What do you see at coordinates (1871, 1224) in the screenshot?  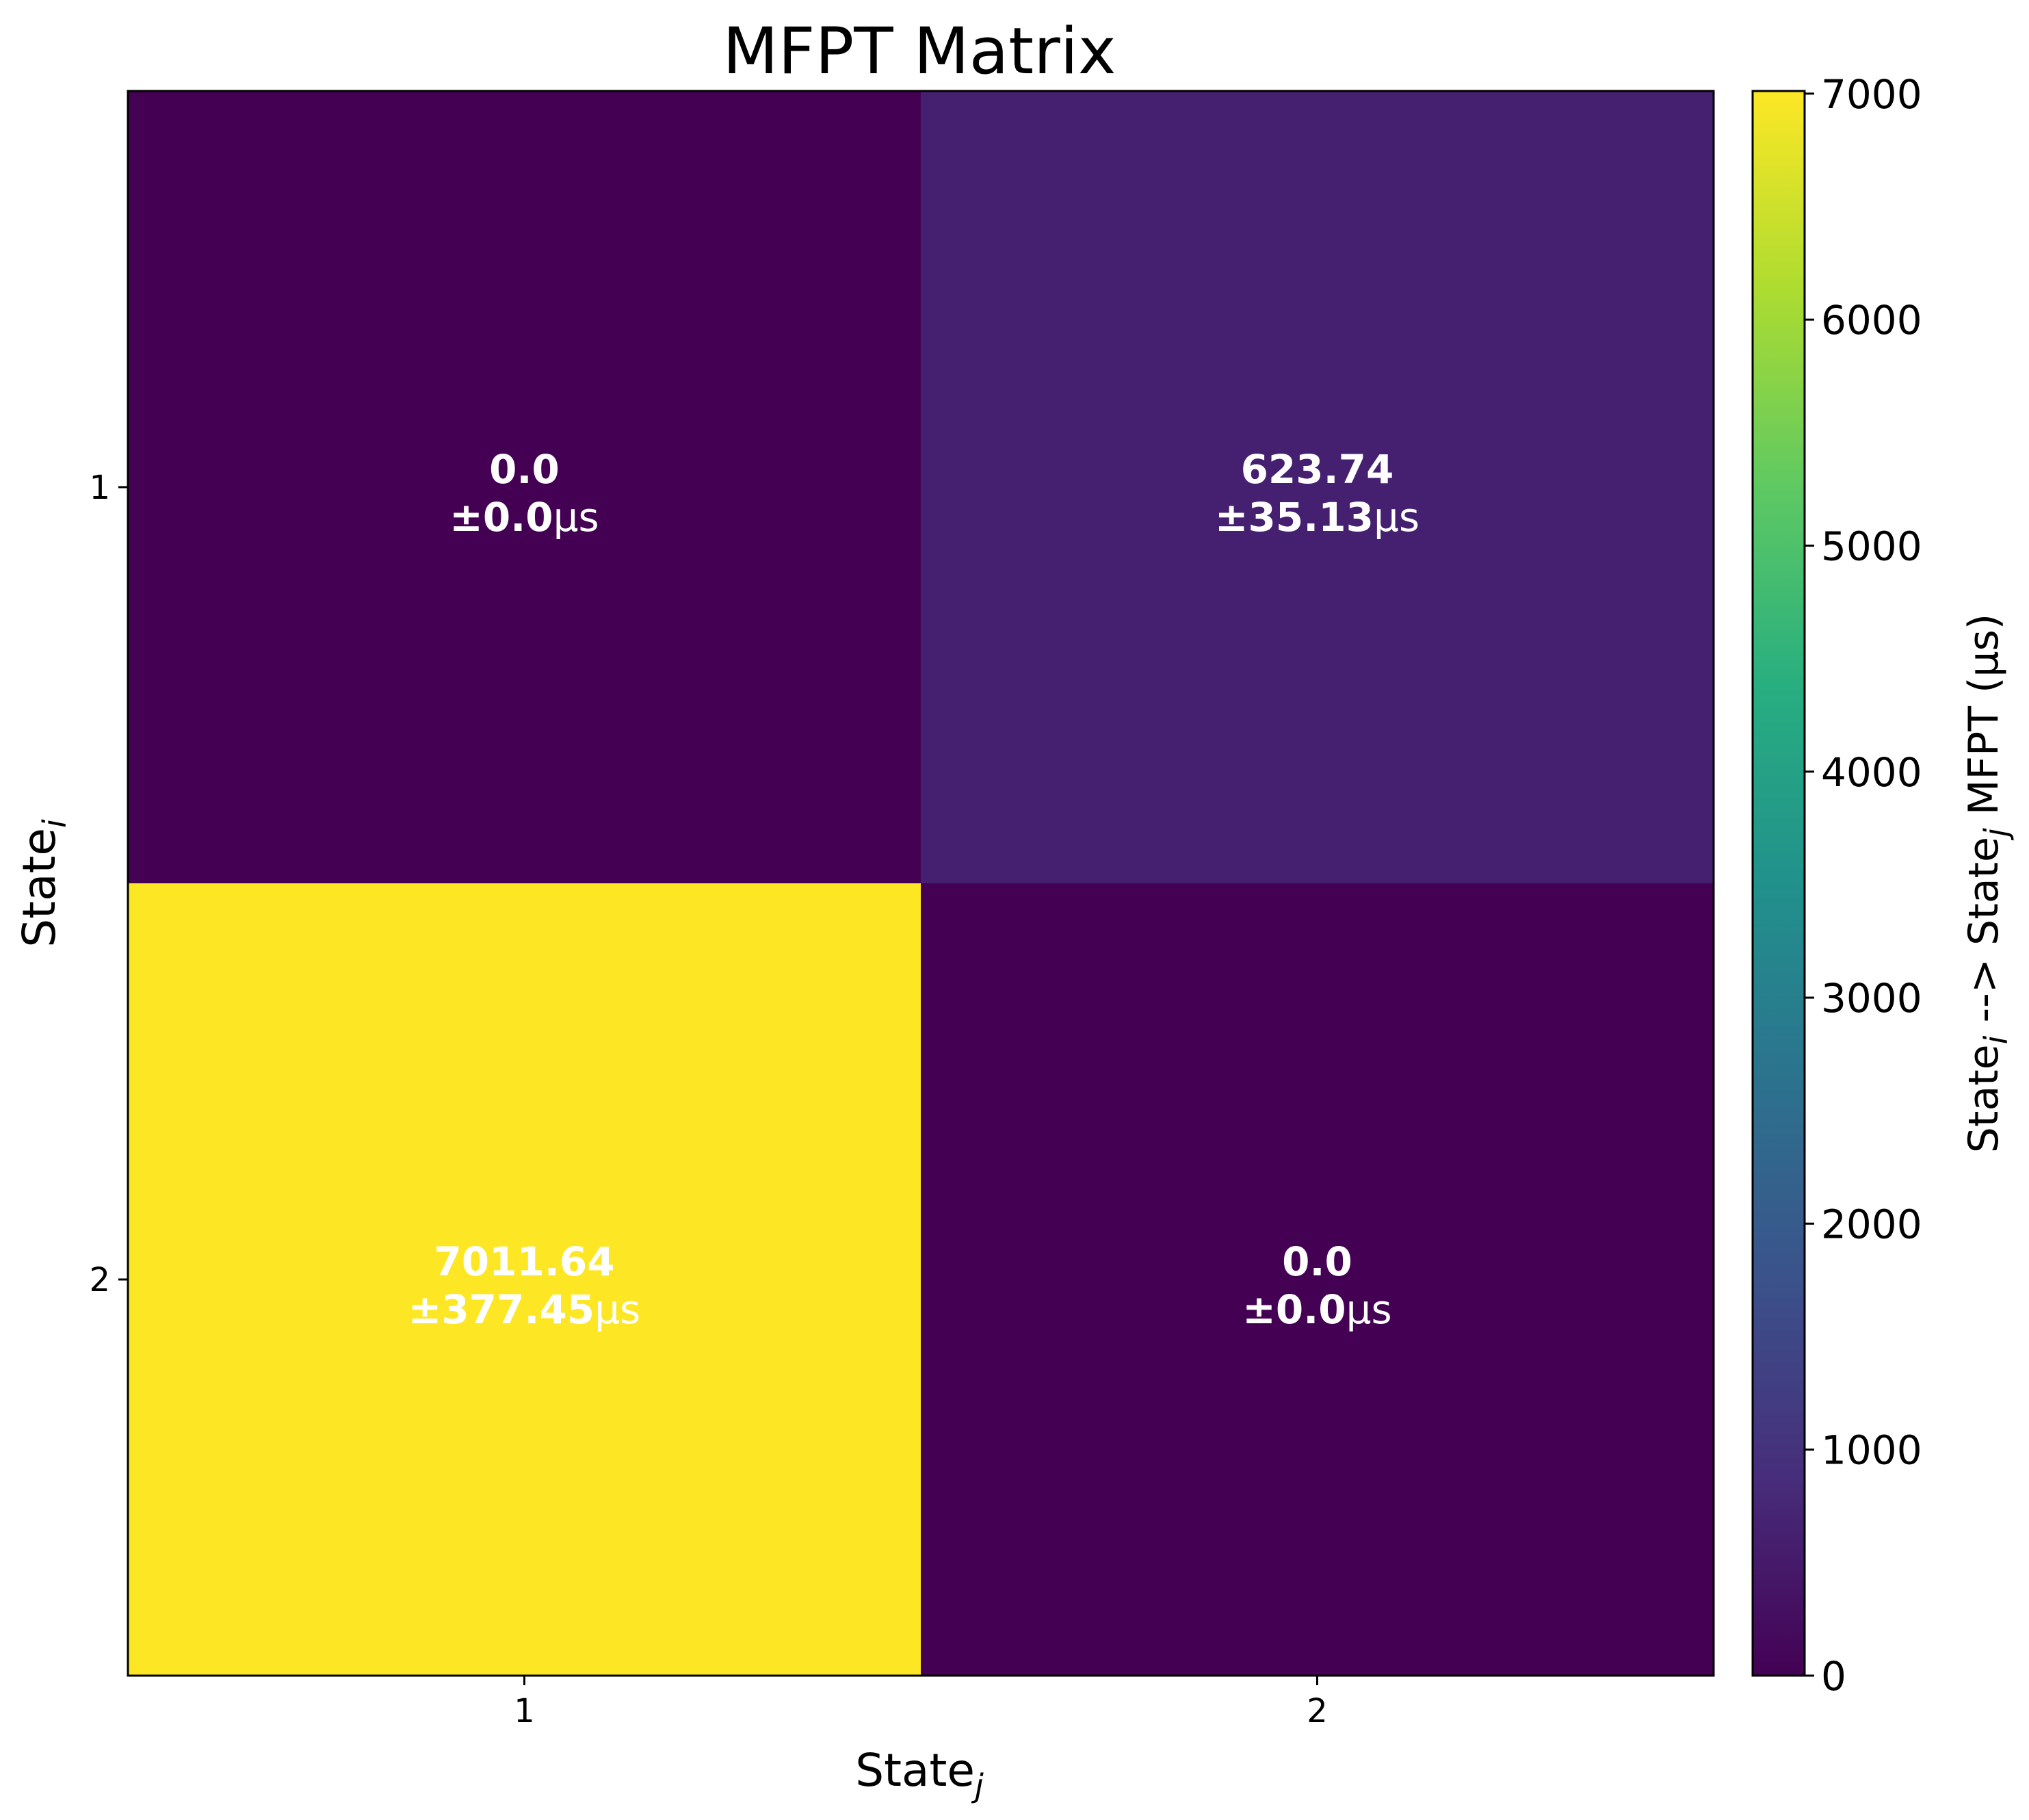 I see `colorbar-tick-label-2000: 2000` at bounding box center [1871, 1224].